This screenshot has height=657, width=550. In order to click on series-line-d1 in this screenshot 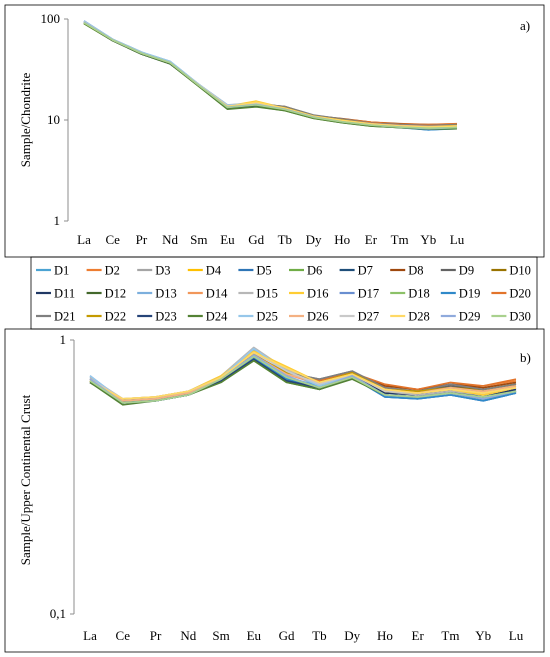, I will do `click(270, 74)`.